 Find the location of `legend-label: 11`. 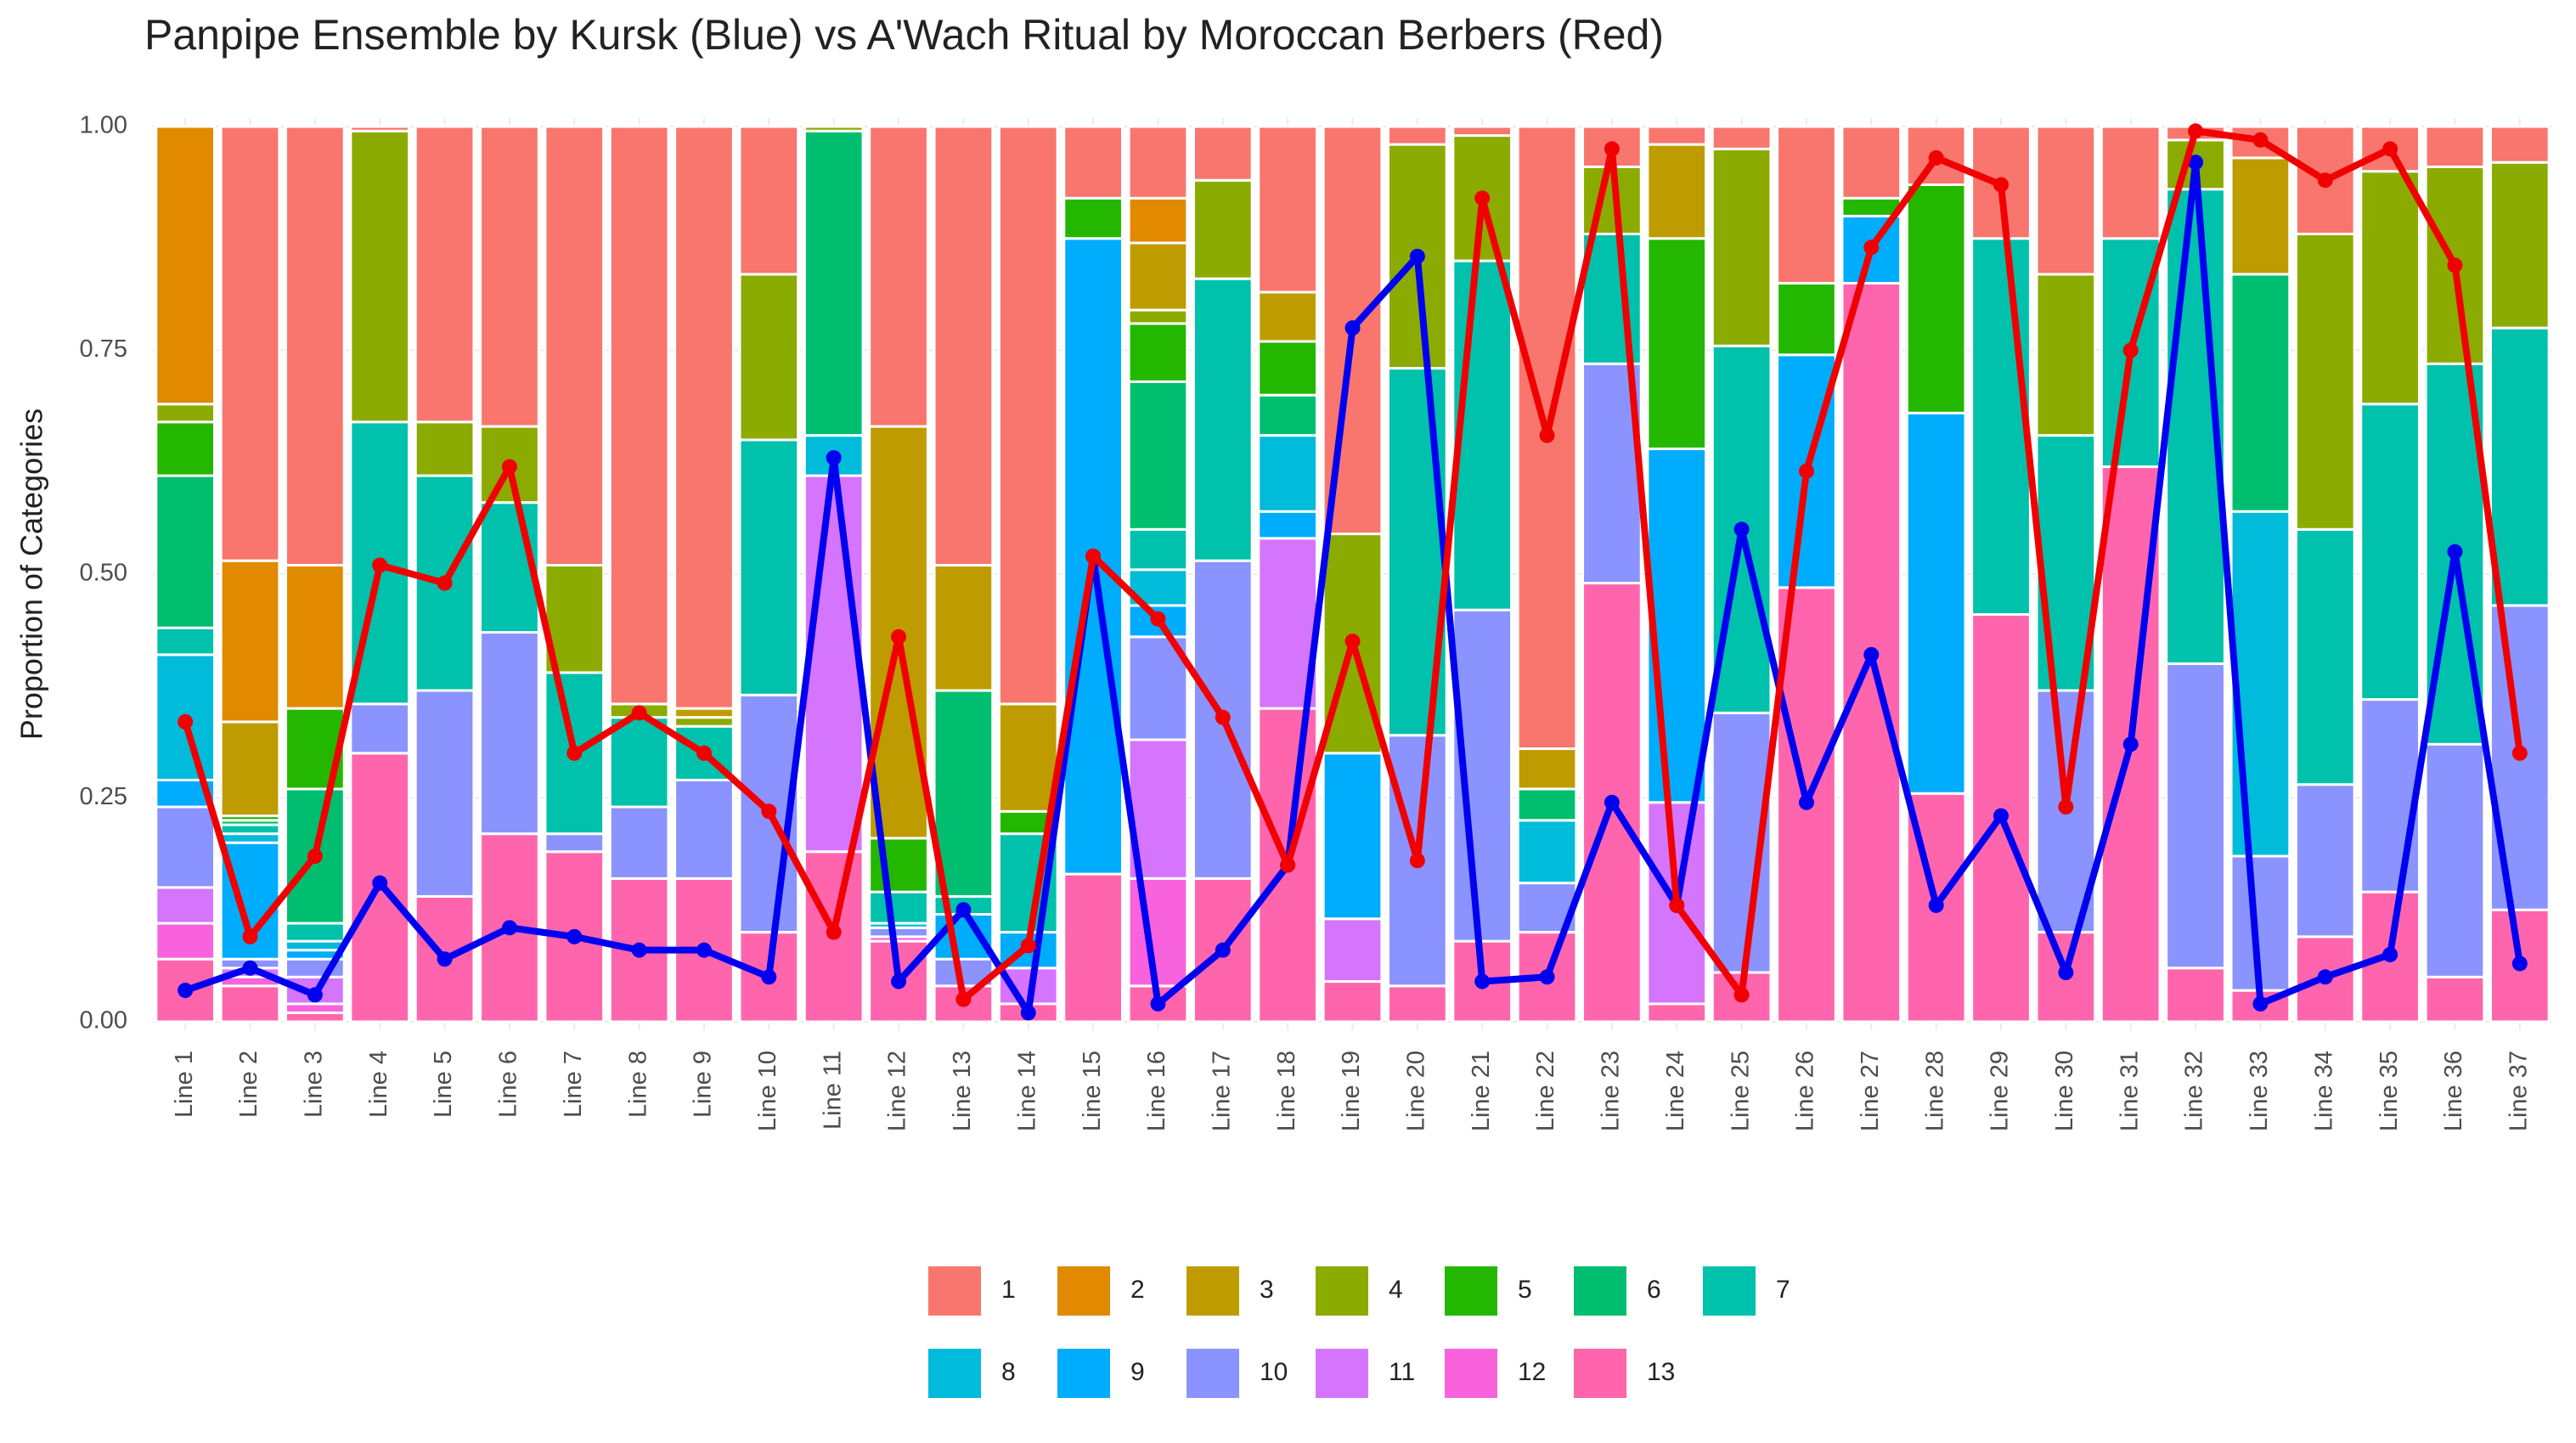

legend-label: 11 is located at coordinates (1402, 1372).